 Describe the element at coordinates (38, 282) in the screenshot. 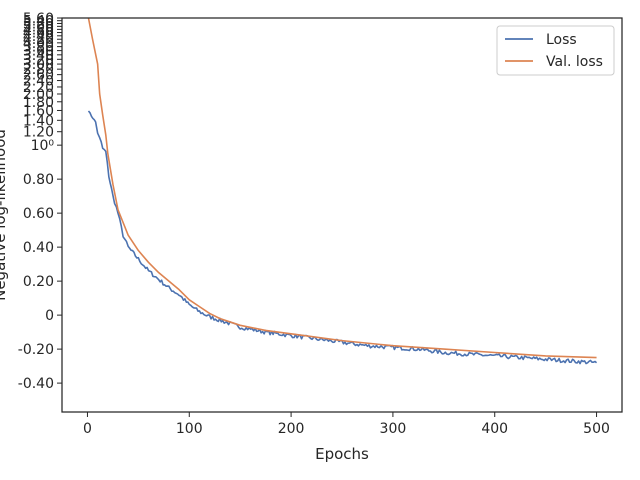

I see `y-tick-label: 0.20` at that location.